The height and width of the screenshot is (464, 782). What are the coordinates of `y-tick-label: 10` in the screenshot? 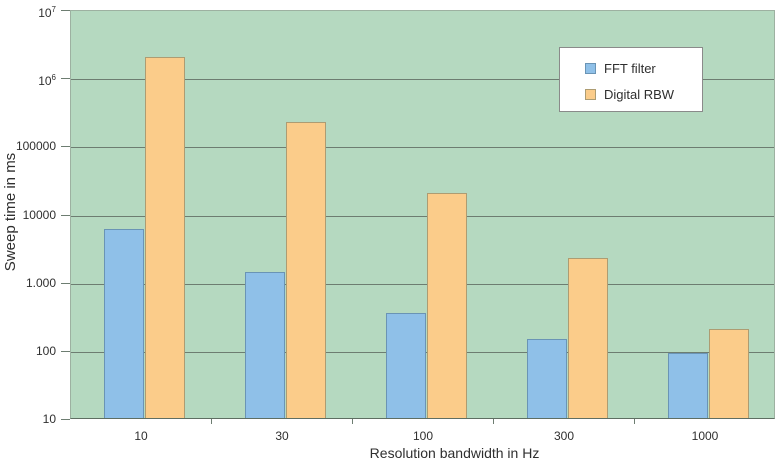 It's located at (49, 419).